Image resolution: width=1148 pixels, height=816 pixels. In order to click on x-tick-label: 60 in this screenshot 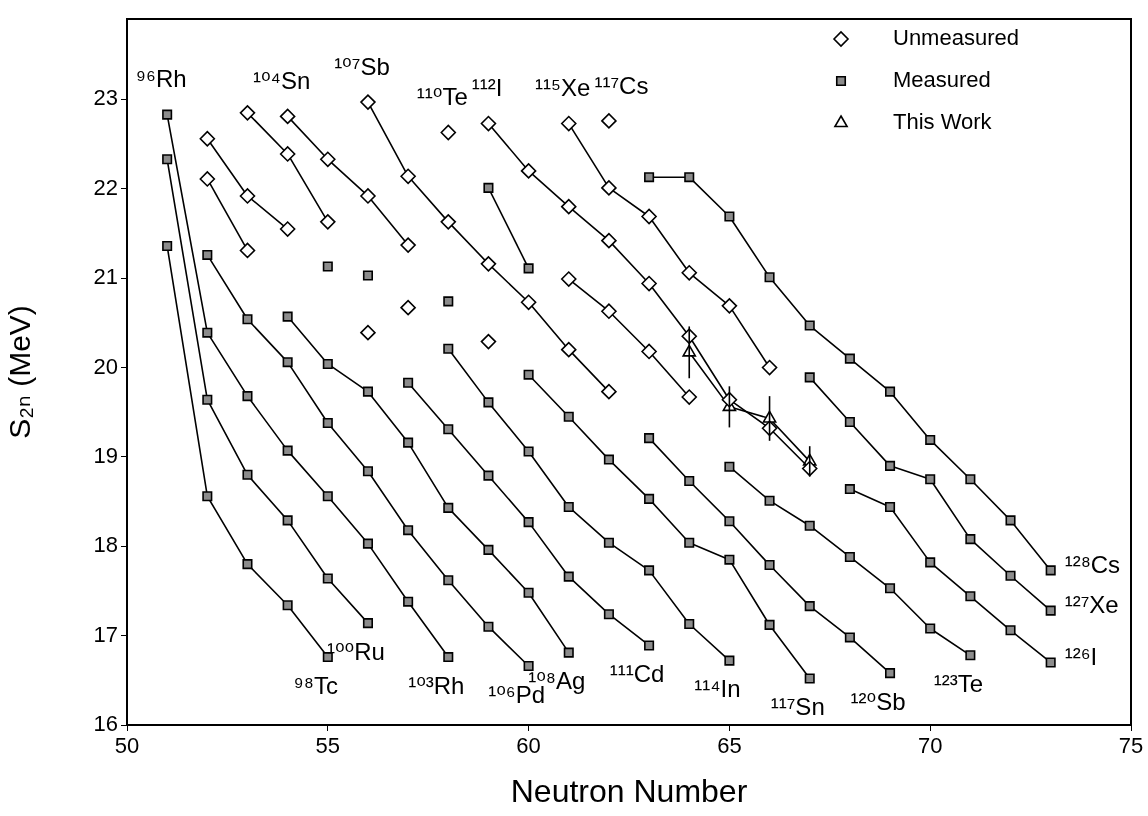, I will do `click(528, 746)`.